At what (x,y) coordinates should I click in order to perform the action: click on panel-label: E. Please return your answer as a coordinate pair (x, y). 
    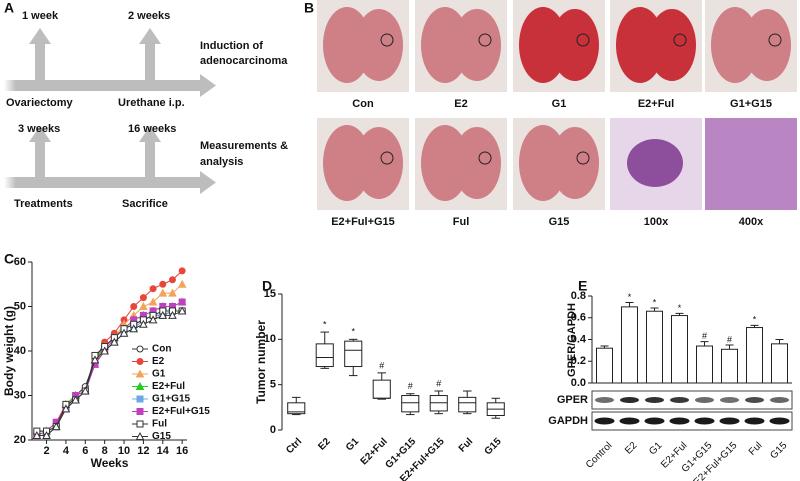
    Looking at the image, I should click on (582, 286).